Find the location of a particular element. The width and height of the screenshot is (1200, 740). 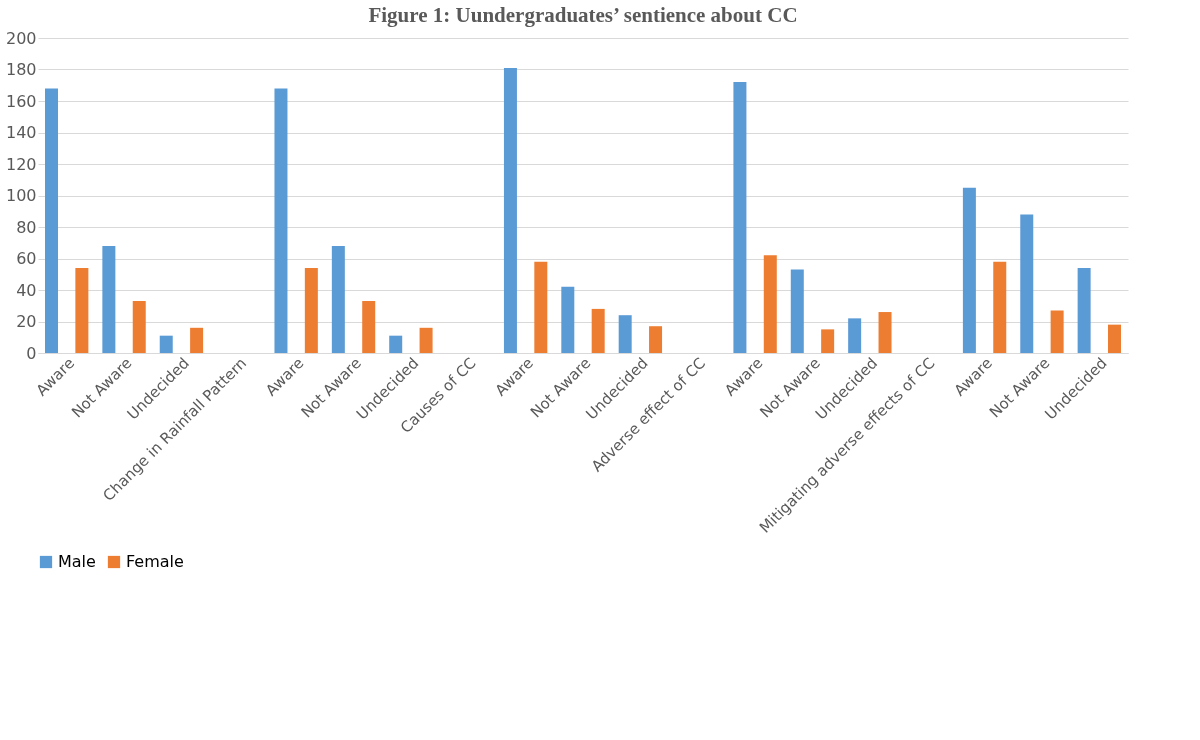

y-tick-label: 180 is located at coordinates (21, 69).